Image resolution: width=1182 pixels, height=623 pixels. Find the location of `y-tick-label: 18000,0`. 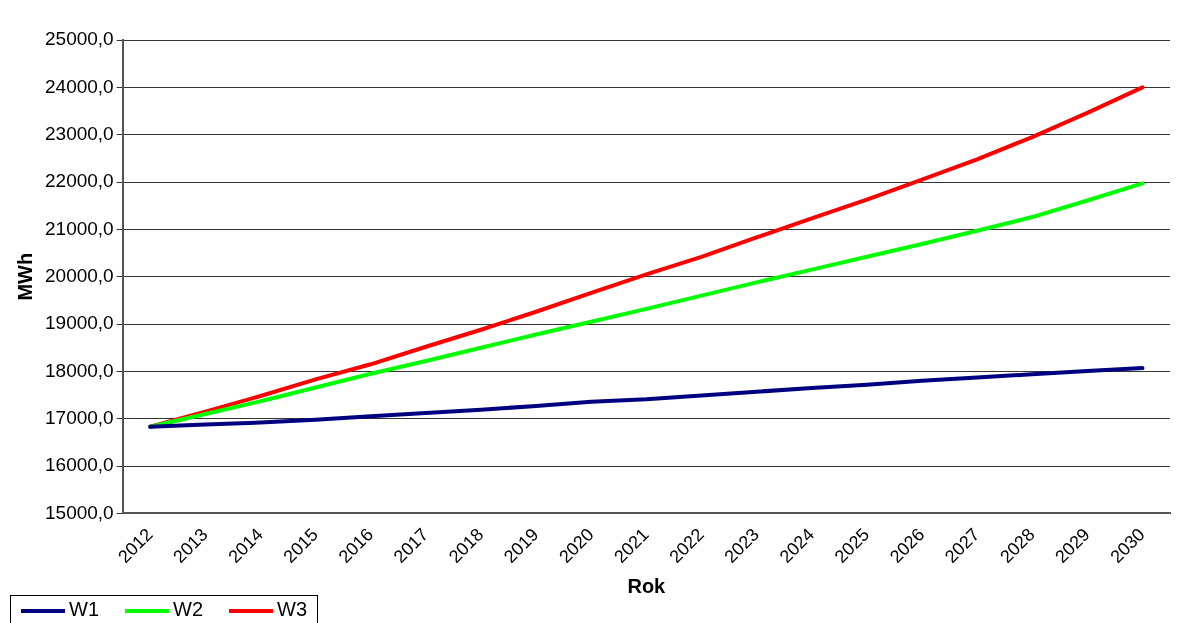

y-tick-label: 18000,0 is located at coordinates (79, 370).